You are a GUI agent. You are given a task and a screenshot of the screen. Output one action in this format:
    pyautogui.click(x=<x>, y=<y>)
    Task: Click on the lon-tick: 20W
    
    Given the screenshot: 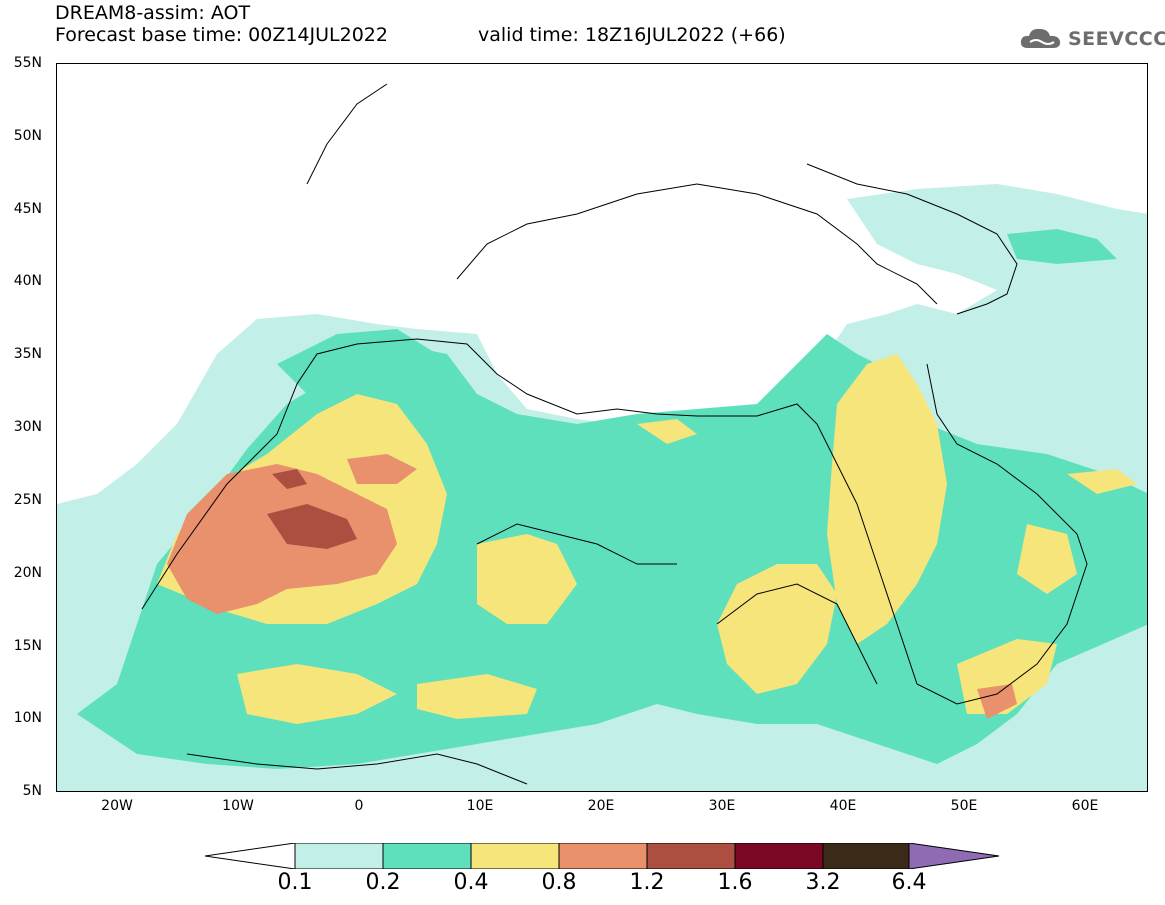 What is the action you would take?
    pyautogui.click(x=117, y=806)
    